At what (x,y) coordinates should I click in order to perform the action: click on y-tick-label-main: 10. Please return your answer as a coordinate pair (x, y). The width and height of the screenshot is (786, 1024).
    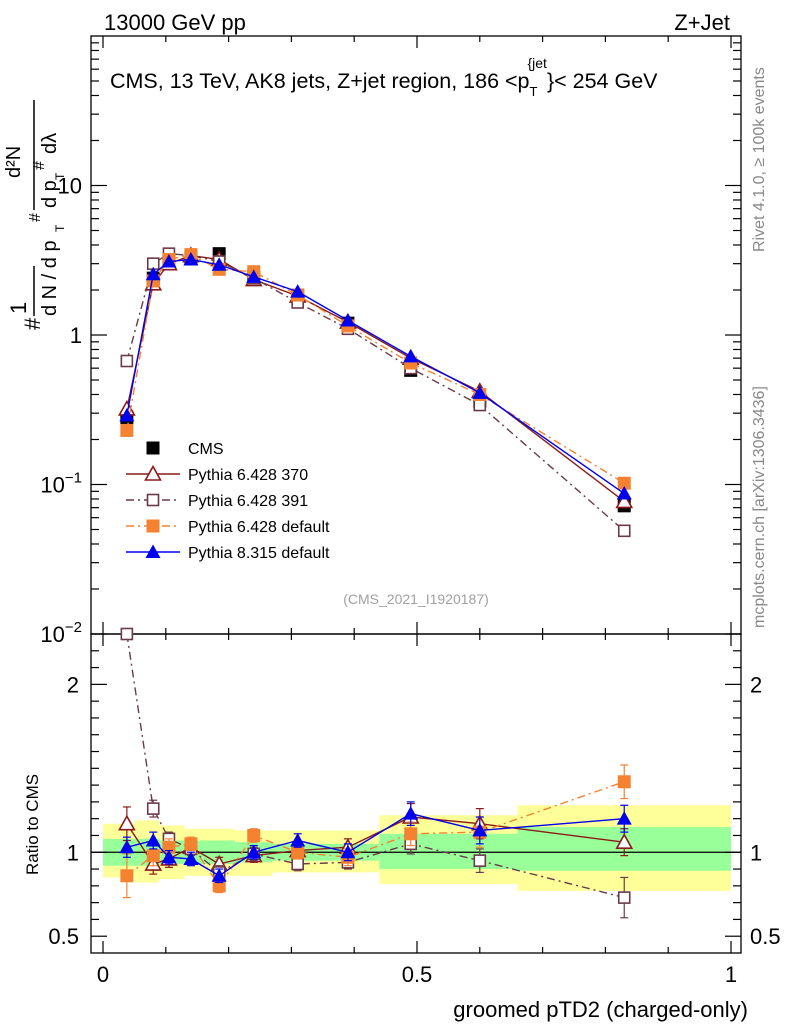
    Looking at the image, I should click on (70, 186).